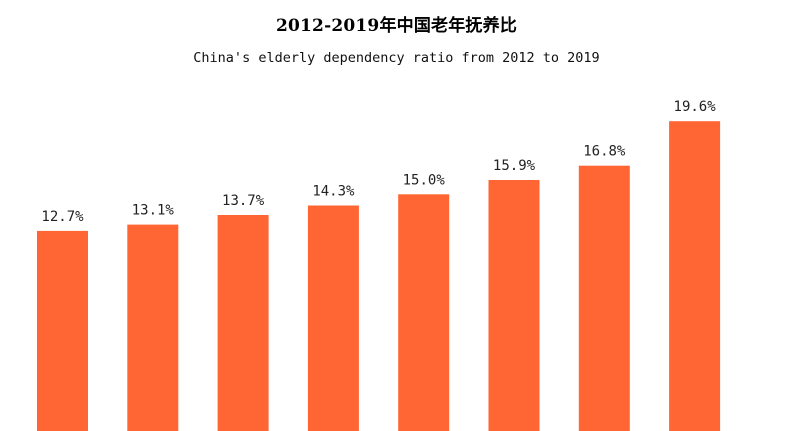 This screenshot has height=431, width=793. What do you see at coordinates (514, 166) in the screenshot?
I see `bar-value-label-2017: 15.9%` at bounding box center [514, 166].